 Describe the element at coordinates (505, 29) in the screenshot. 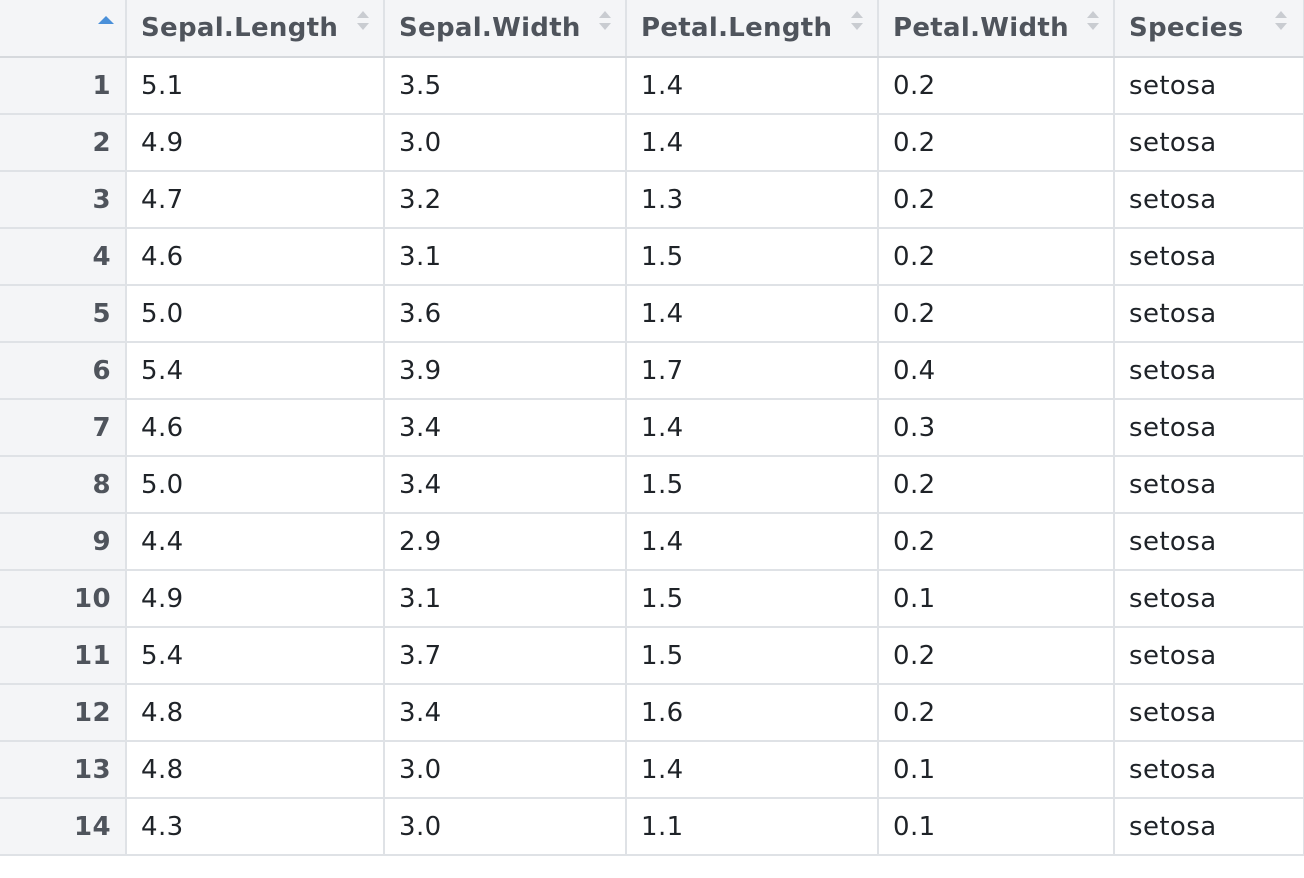

I see `column-header-sepal-width: Sepal.Width` at that location.